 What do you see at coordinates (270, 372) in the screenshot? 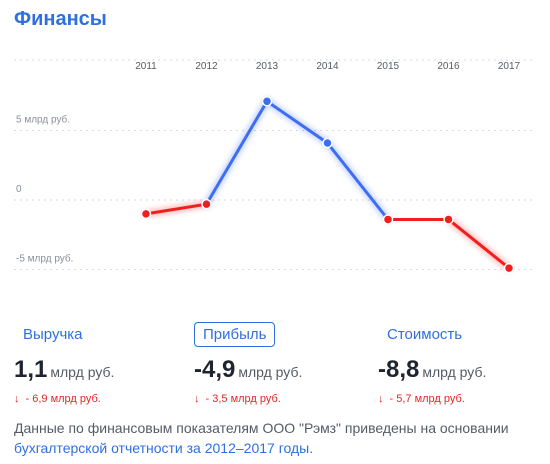
I see `metric-profit-unit: млрд руб.` at bounding box center [270, 372].